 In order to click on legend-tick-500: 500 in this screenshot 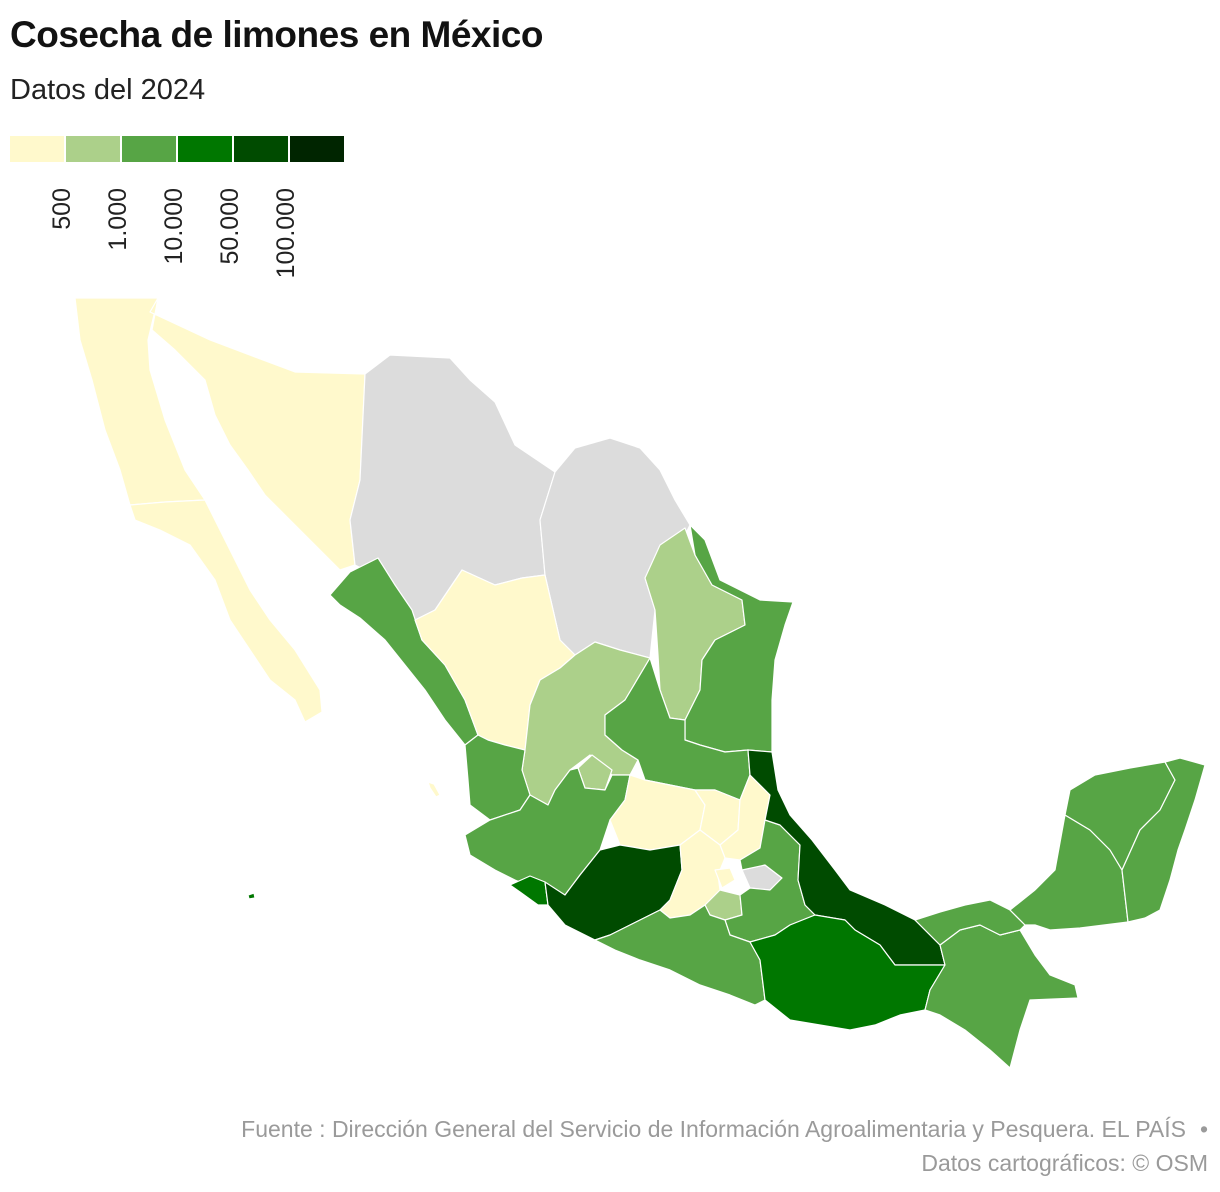, I will do `click(62, 209)`.